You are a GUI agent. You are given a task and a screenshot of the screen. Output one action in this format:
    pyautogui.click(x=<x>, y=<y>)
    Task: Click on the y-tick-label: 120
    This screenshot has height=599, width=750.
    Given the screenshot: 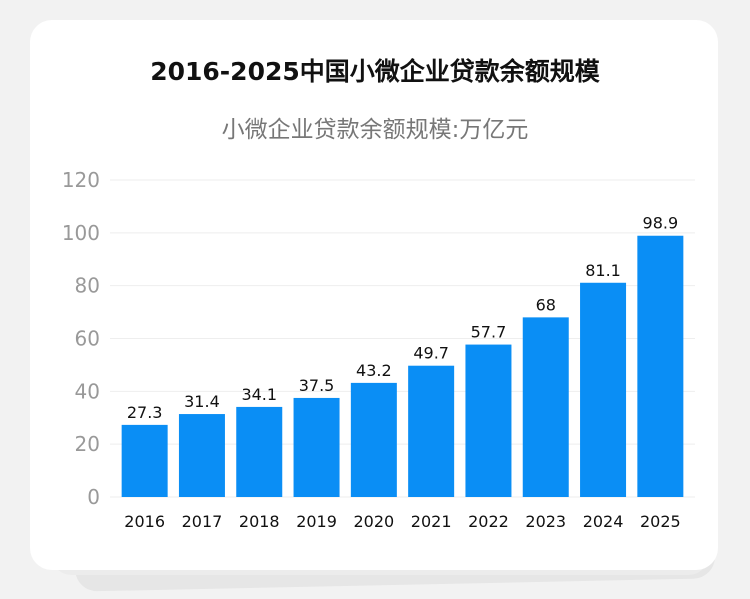 What is the action you would take?
    pyautogui.click(x=81, y=180)
    